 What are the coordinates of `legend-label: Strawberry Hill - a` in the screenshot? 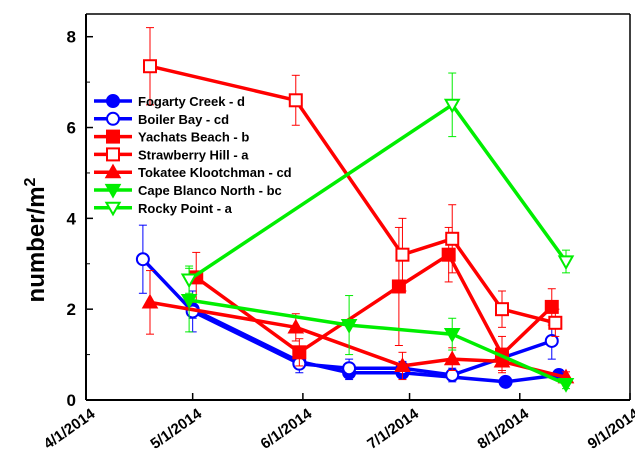 It's located at (193, 154).